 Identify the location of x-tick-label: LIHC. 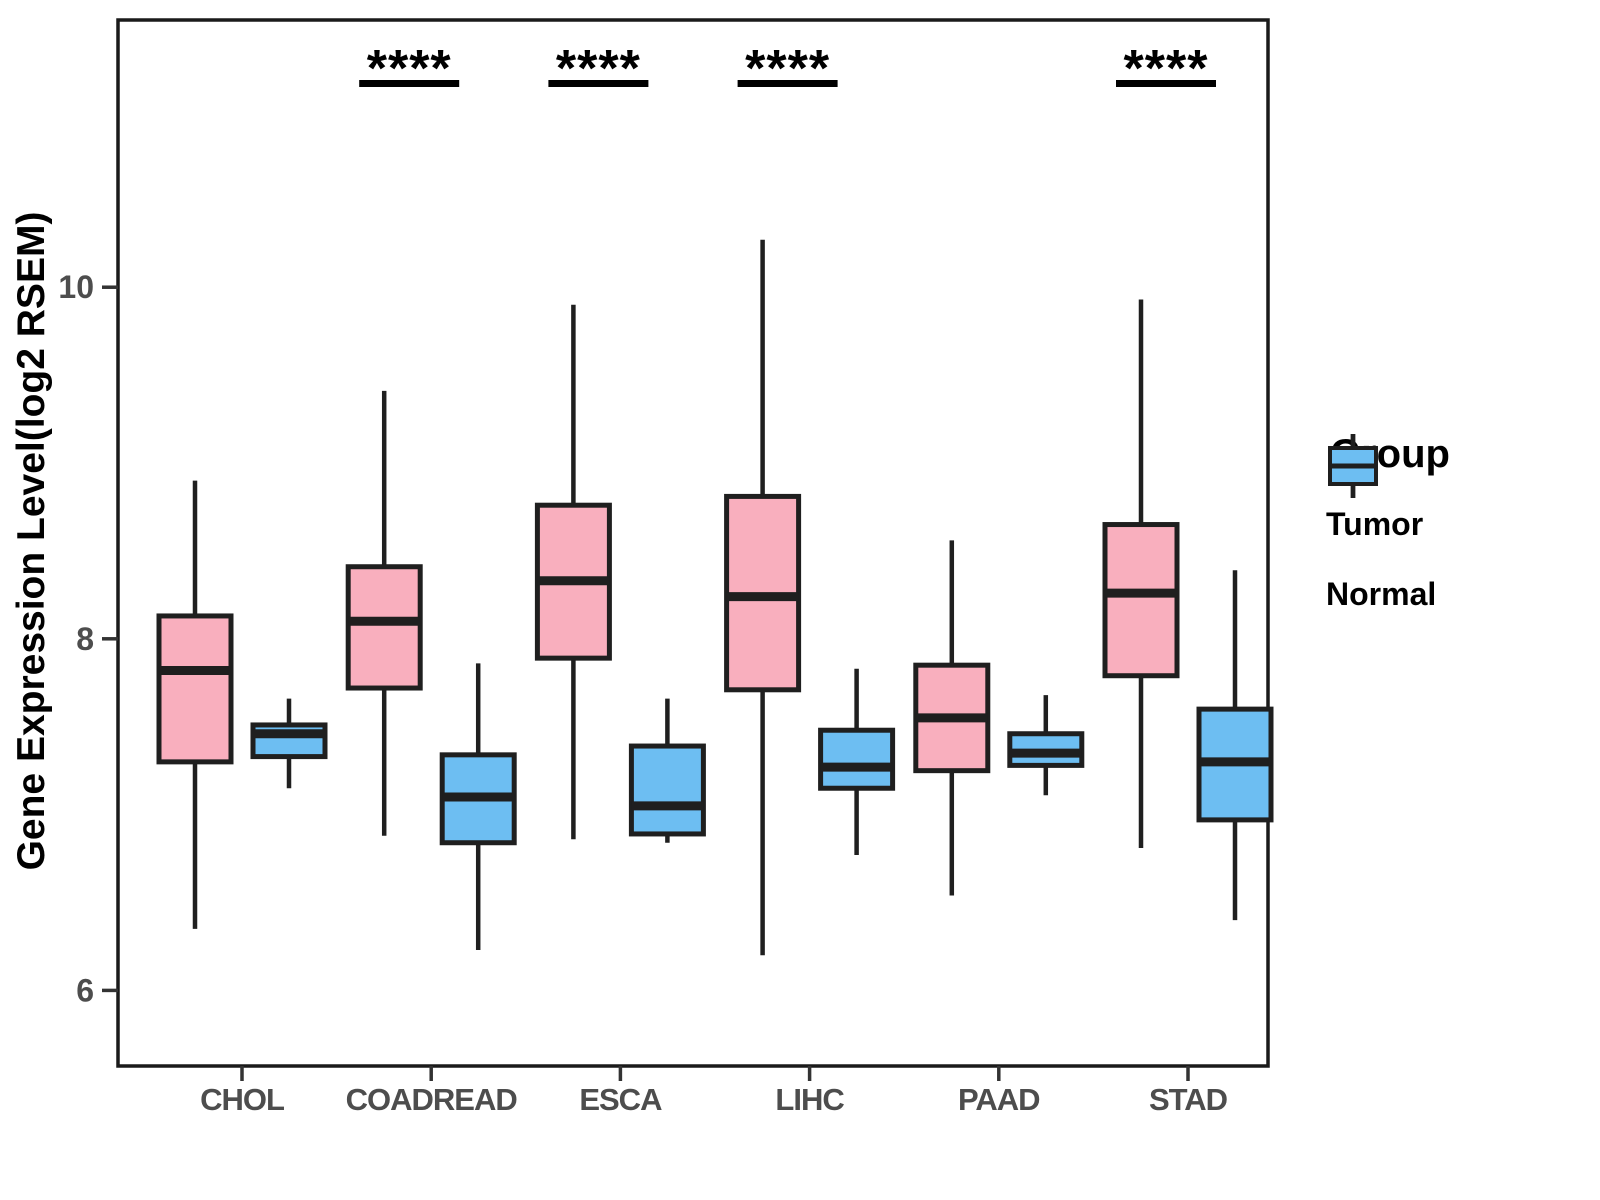
(809, 1099).